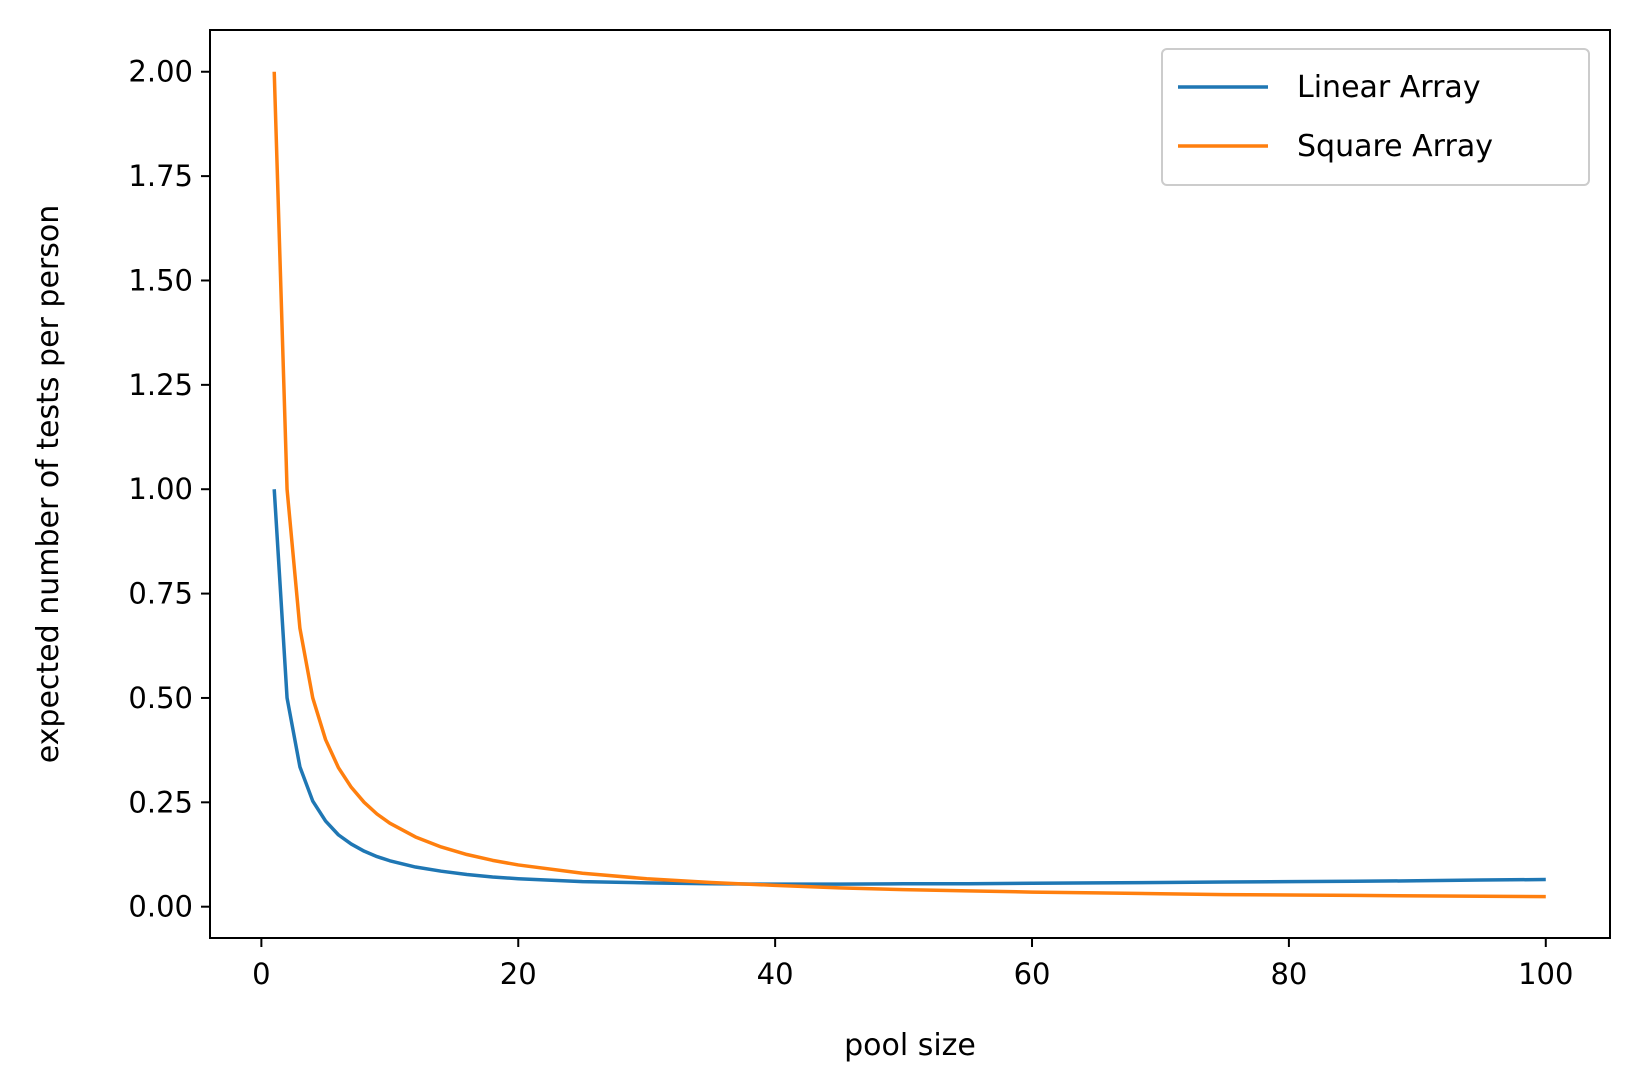 The image size is (1632, 1091). I want to click on y-axis-label: expected number of tests per person, so click(48, 484).